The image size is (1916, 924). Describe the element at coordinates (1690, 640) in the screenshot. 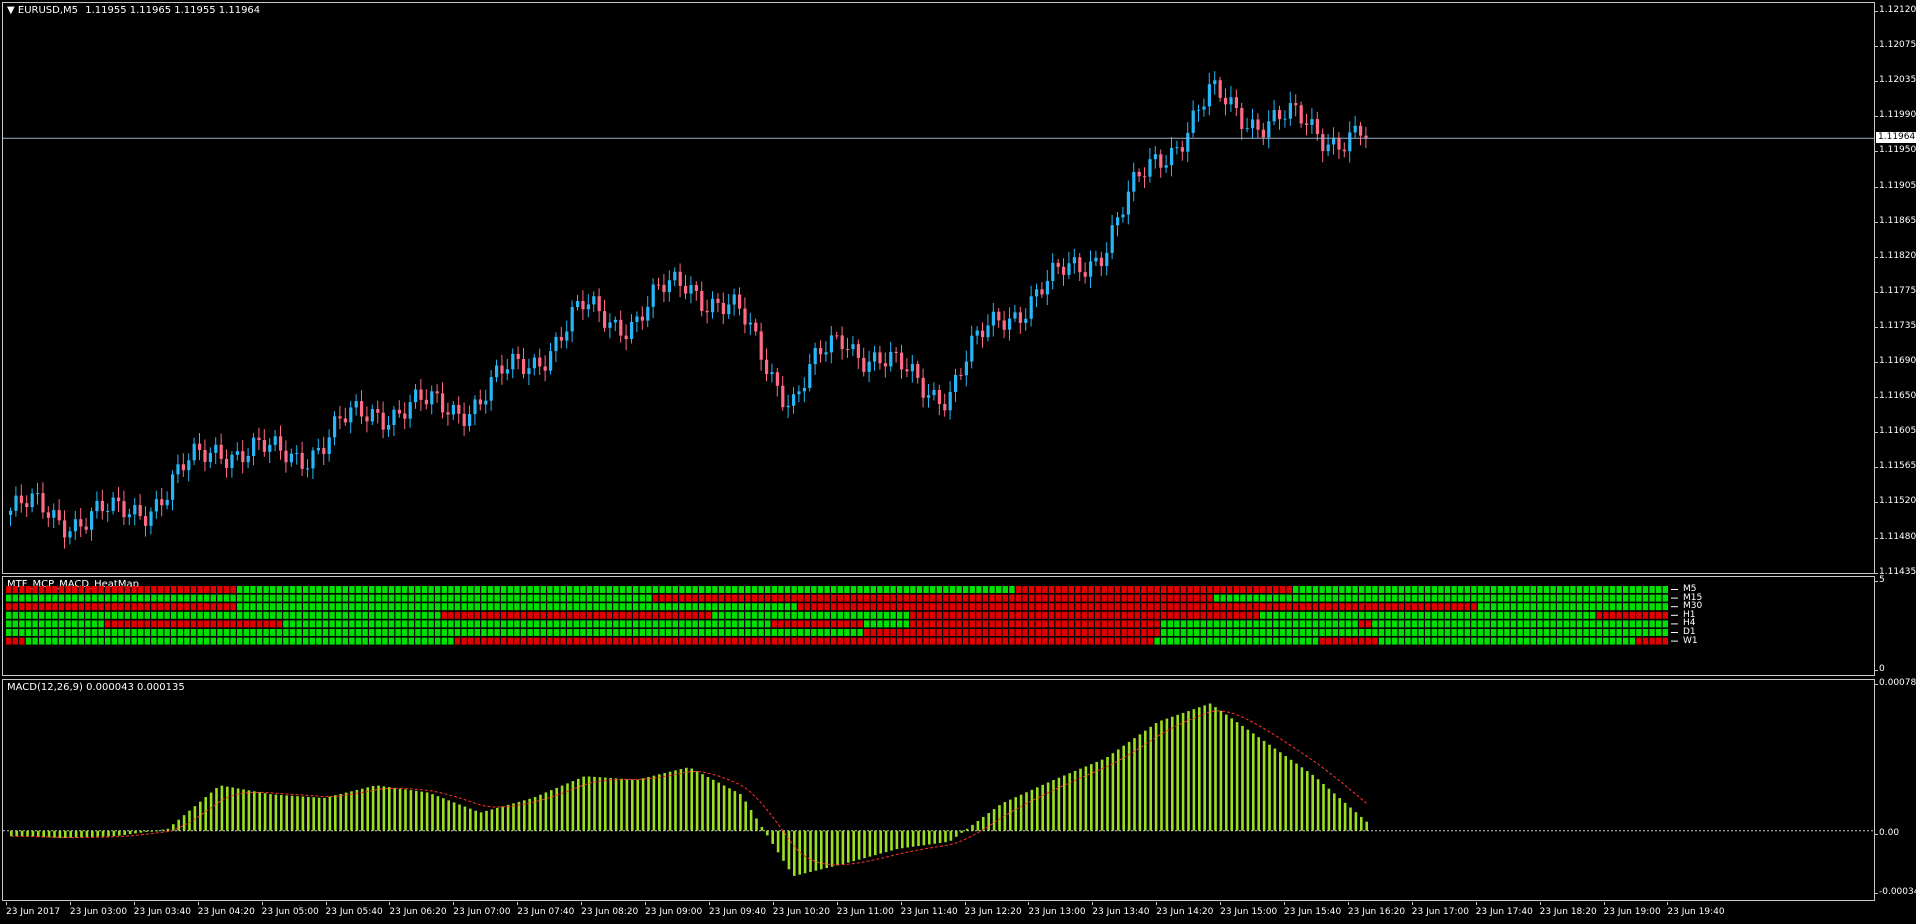

I see `heatmap-row-label: W1` at that location.